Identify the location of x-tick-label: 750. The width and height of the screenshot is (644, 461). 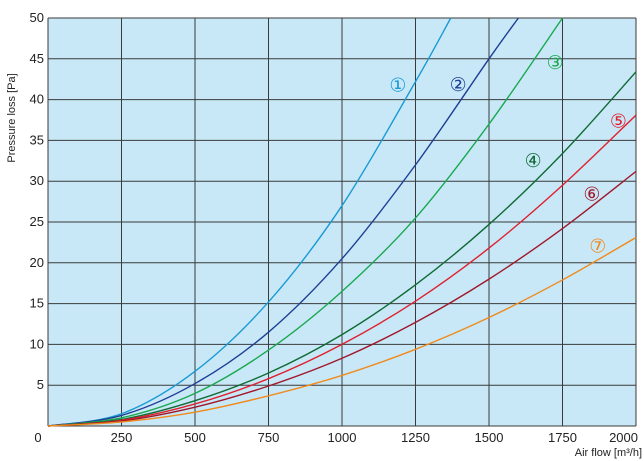
(269, 437).